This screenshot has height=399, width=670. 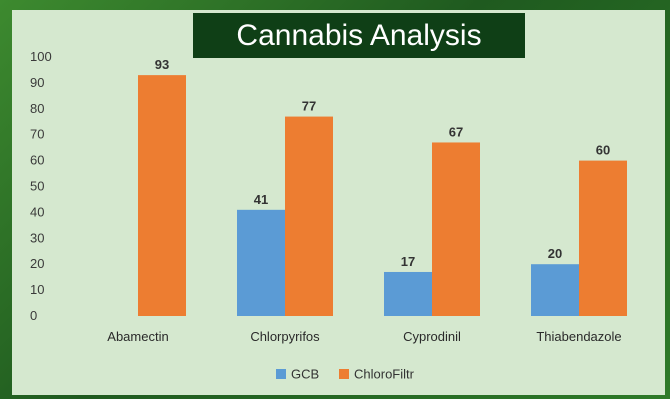 I want to click on legend-swatch-chlorofiltr, so click(x=344, y=374).